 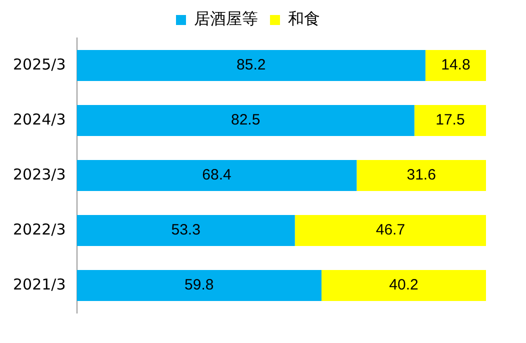 I want to click on data-label: 59.8, so click(x=199, y=285).